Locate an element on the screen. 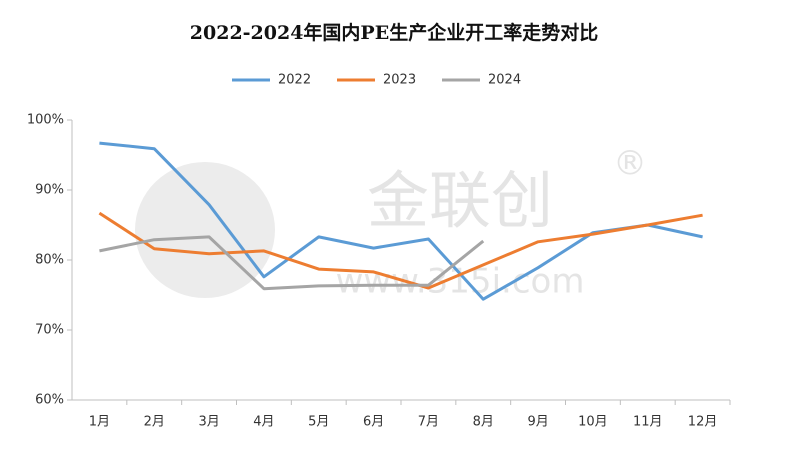 Image resolution: width=788 pixels, height=455 pixels. watermark-brand: 金联创 is located at coordinates (460, 200).